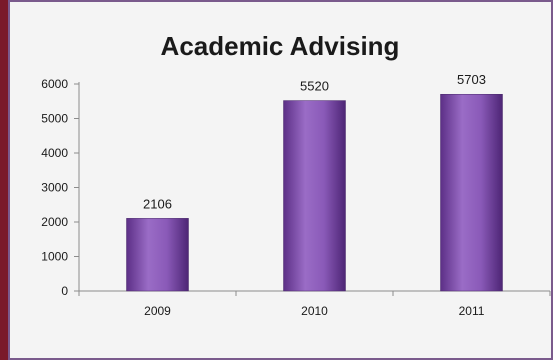  What do you see at coordinates (157, 203) in the screenshot?
I see `data-label-2009: 2106` at bounding box center [157, 203].